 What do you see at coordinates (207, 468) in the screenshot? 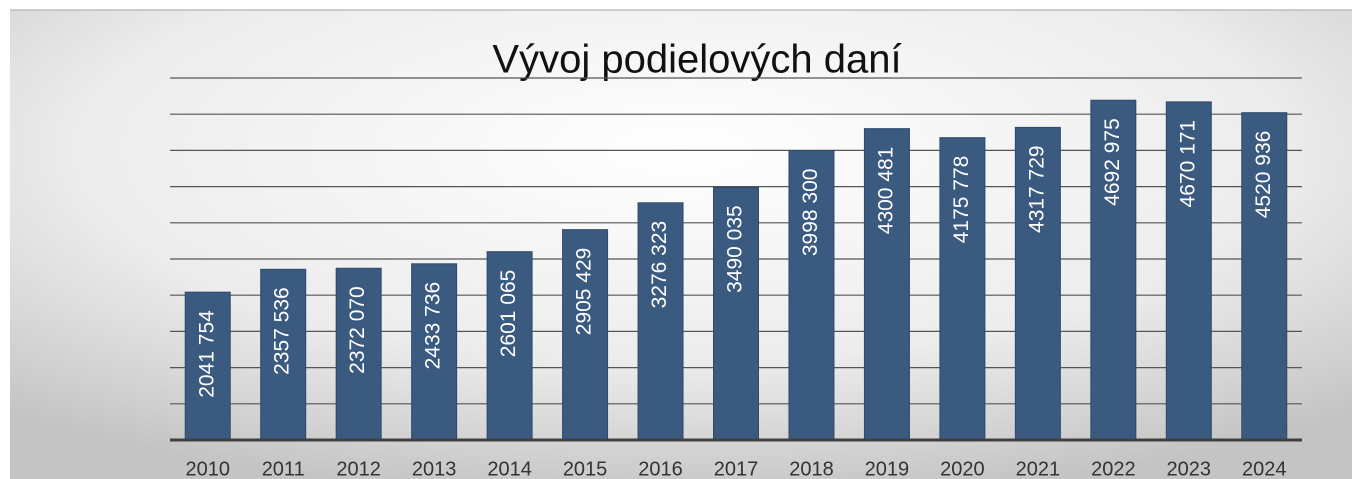
I see `x-tick-label: 2010` at bounding box center [207, 468].